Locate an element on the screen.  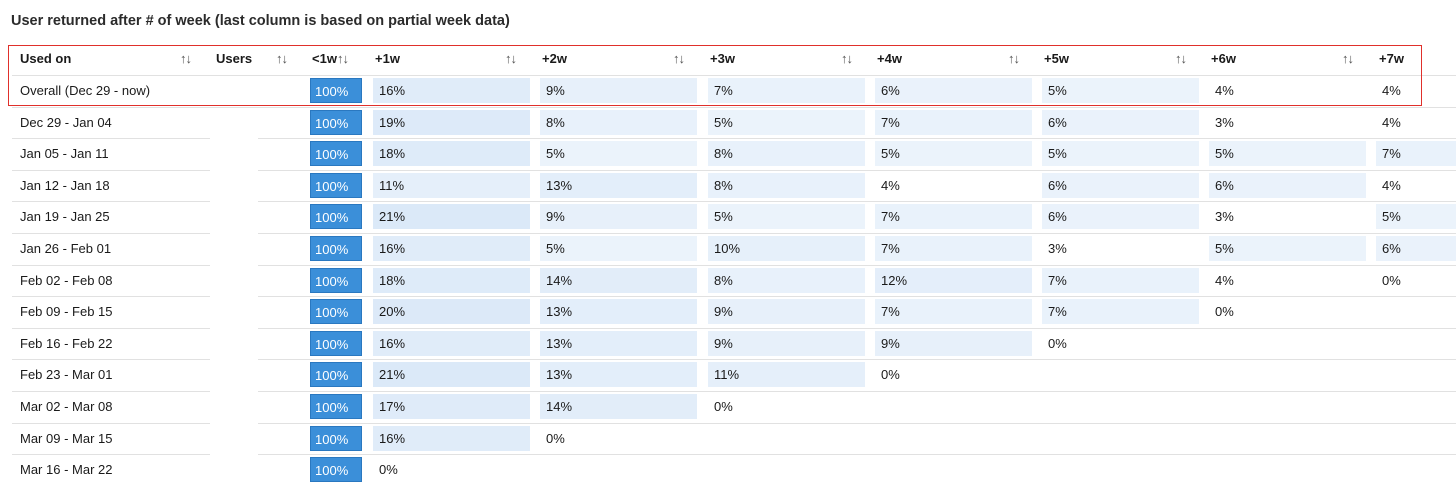
column-header-week-6: +6w is located at coordinates (1223, 58).